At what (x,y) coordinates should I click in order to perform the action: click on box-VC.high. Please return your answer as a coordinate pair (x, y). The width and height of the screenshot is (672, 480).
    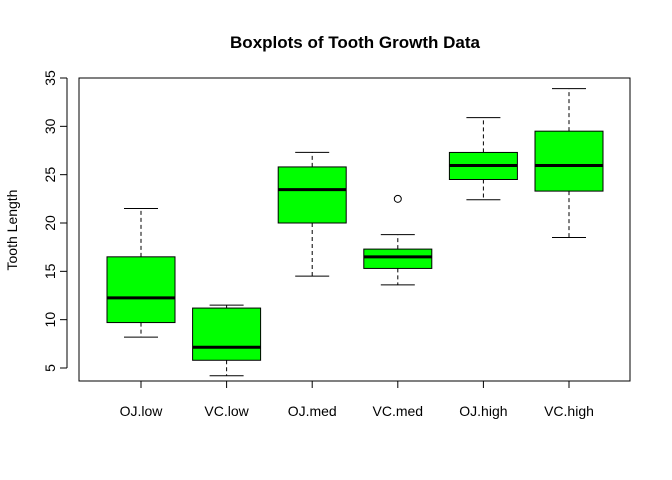
    Looking at the image, I should click on (569, 163).